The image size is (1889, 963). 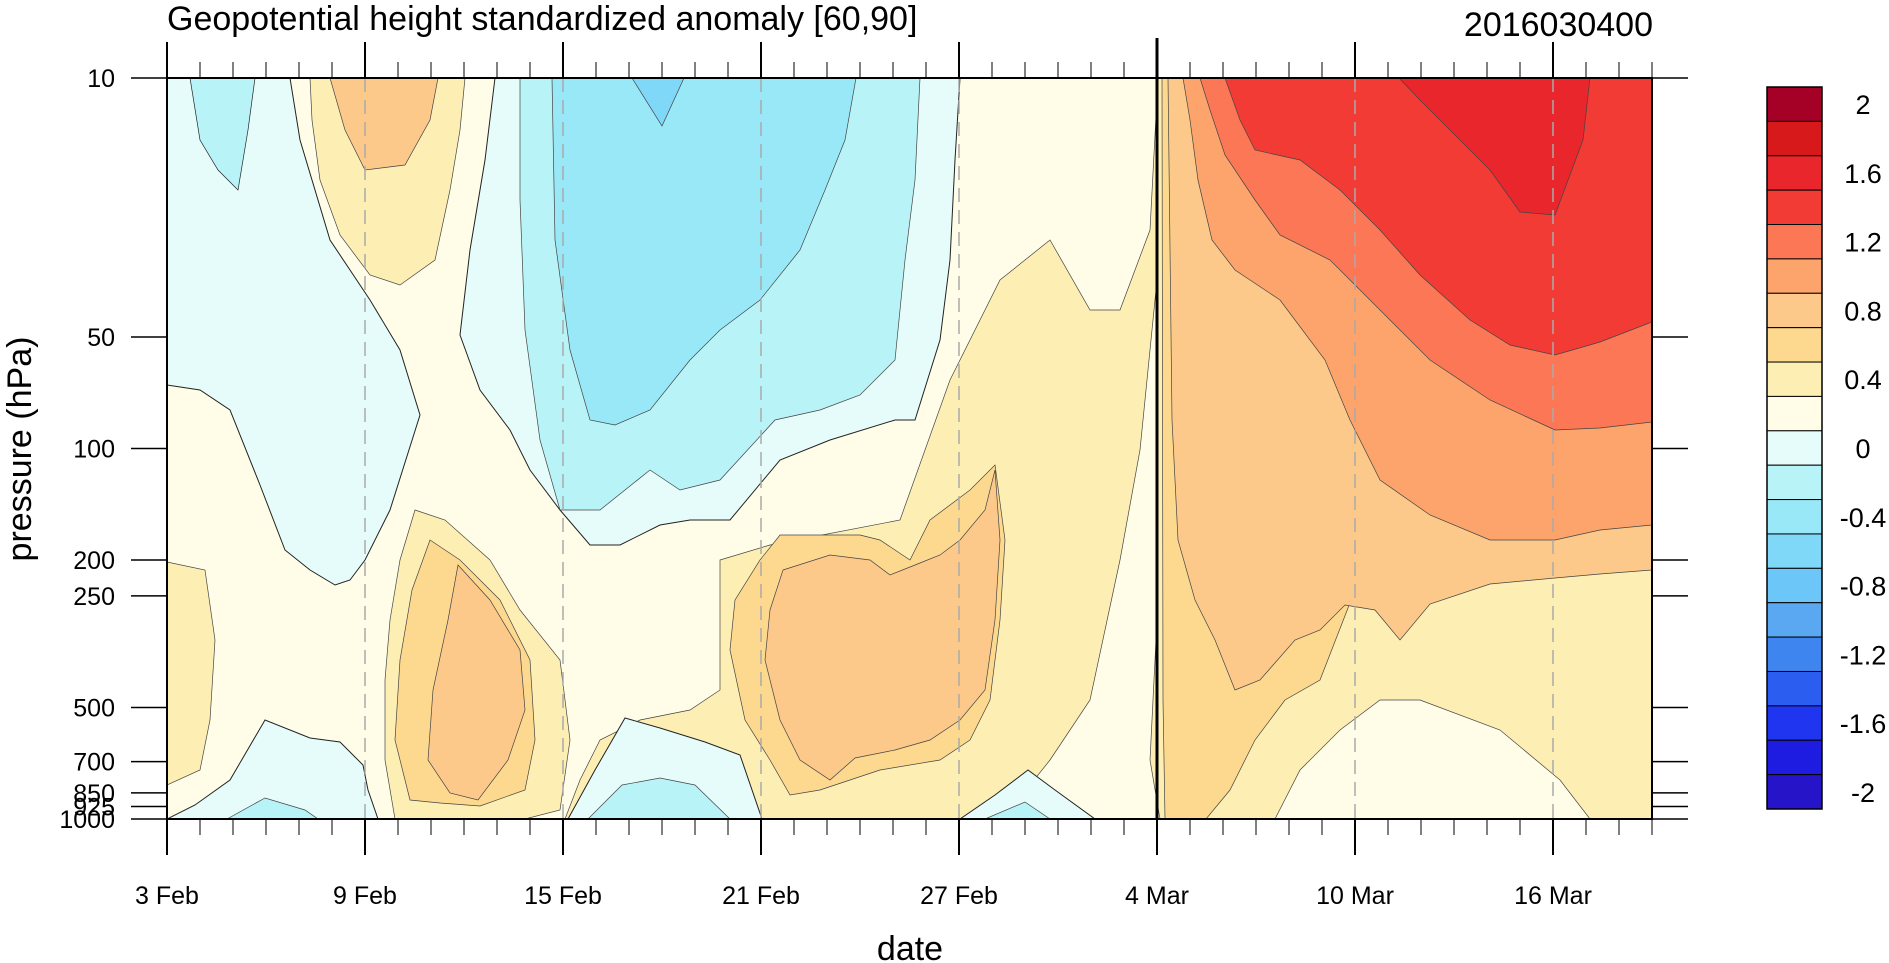 I want to click on contour-neg-light-left, so click(x=222, y=134).